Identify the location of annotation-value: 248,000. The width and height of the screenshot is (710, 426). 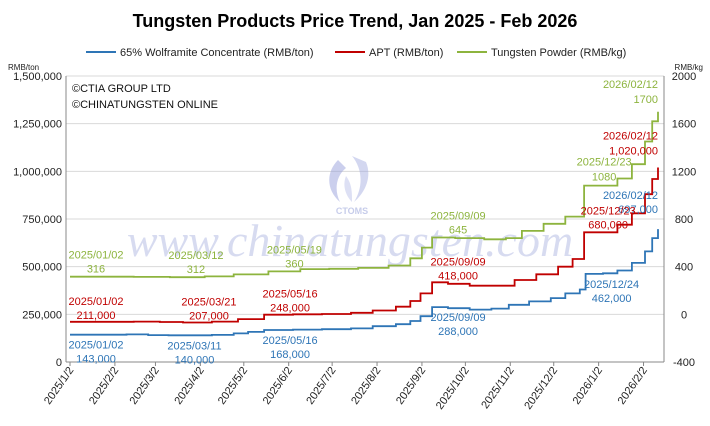
(290, 309).